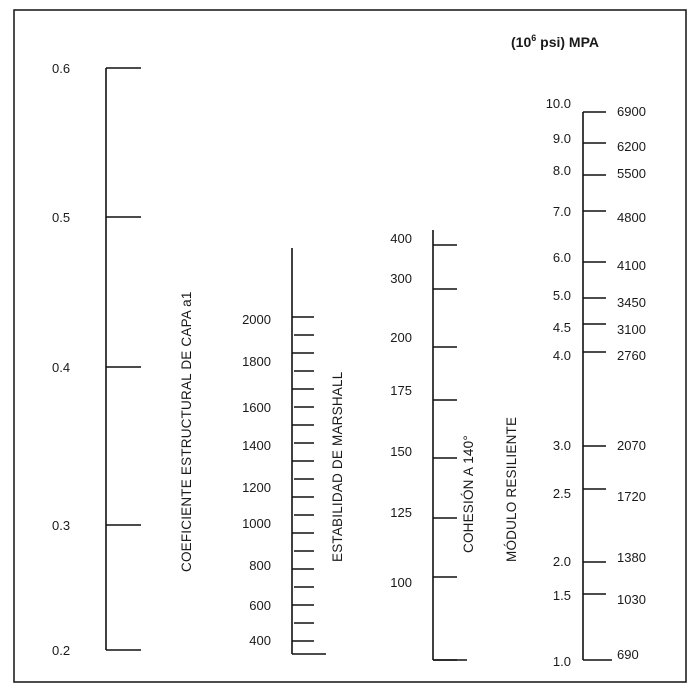  Describe the element at coordinates (631, 302) in the screenshot. I see `modulus-mpa-label: 3450` at that location.